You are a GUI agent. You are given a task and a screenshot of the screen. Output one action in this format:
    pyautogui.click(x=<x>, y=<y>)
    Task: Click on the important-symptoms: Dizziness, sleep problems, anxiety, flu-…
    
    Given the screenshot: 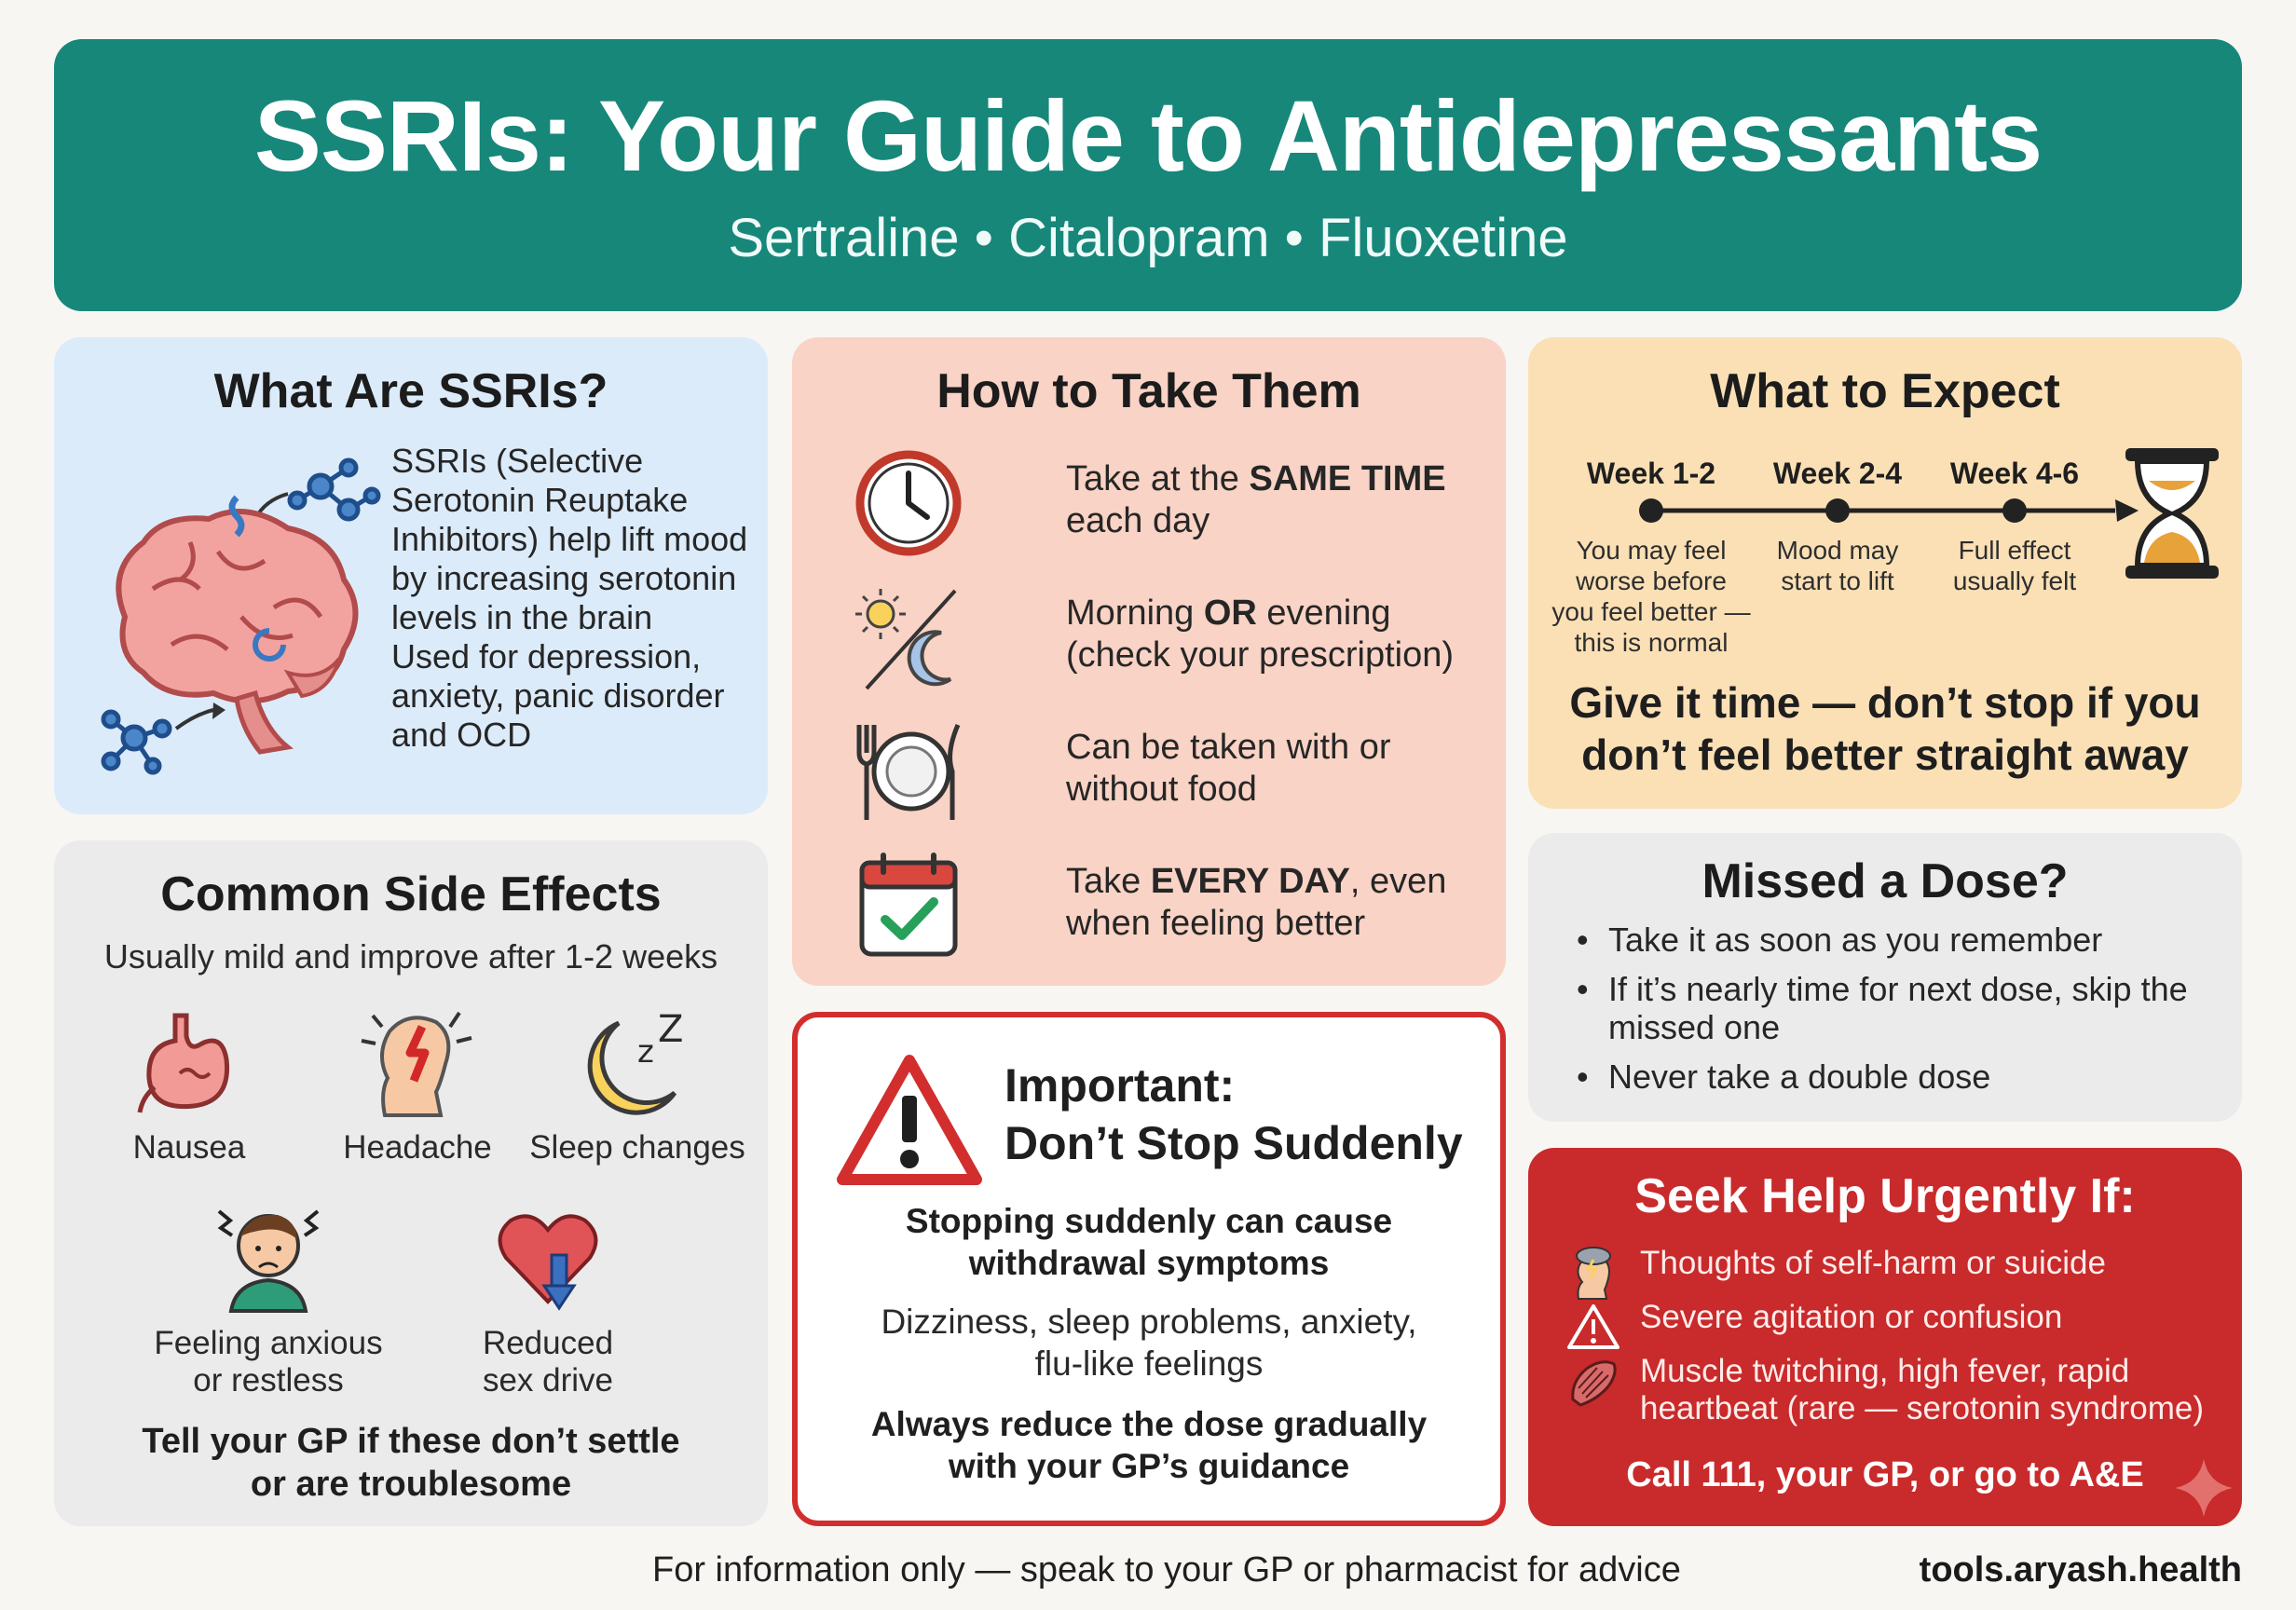 What is the action you would take?
    pyautogui.click(x=1149, y=1343)
    